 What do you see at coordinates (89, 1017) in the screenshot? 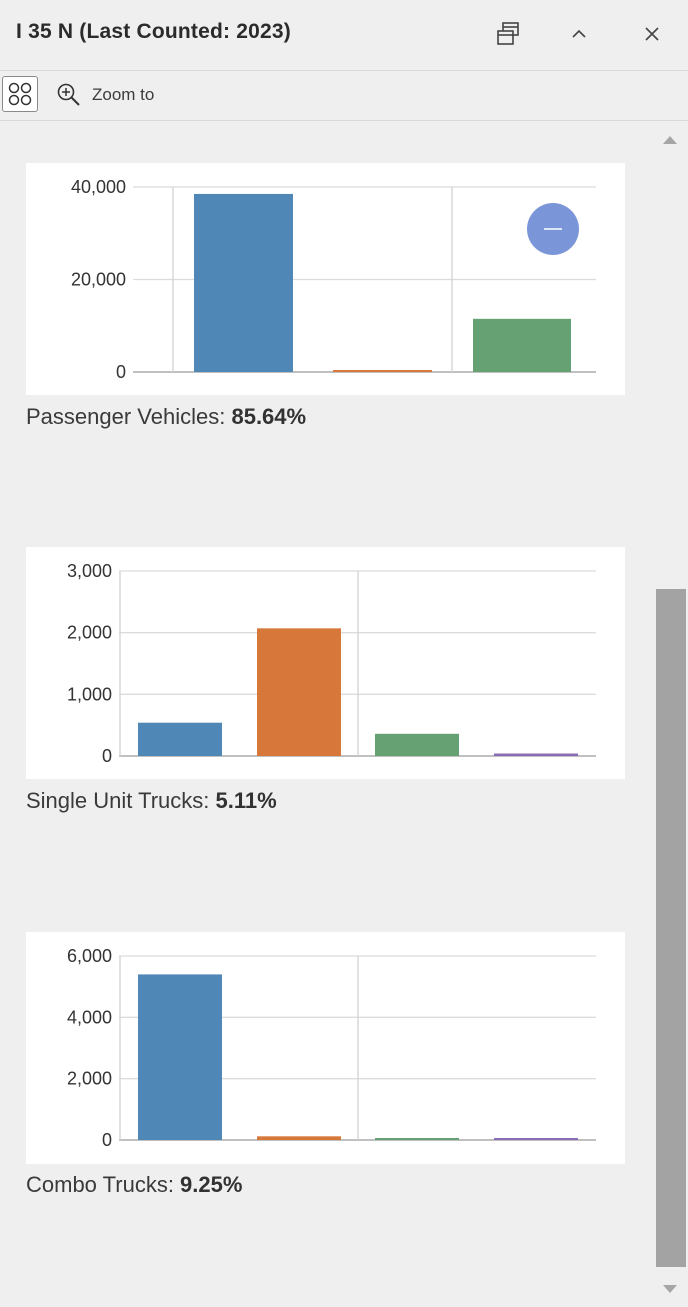
I see `y-tick-label: 4,000` at bounding box center [89, 1017].